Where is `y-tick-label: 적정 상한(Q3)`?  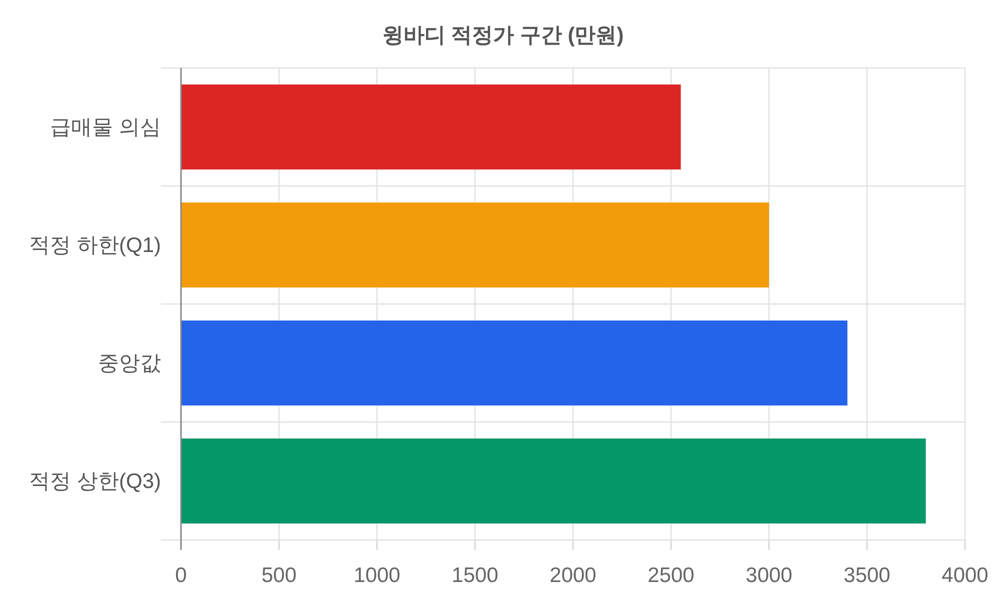
y-tick-label: 적정 상한(Q3) is located at coordinates (95, 481).